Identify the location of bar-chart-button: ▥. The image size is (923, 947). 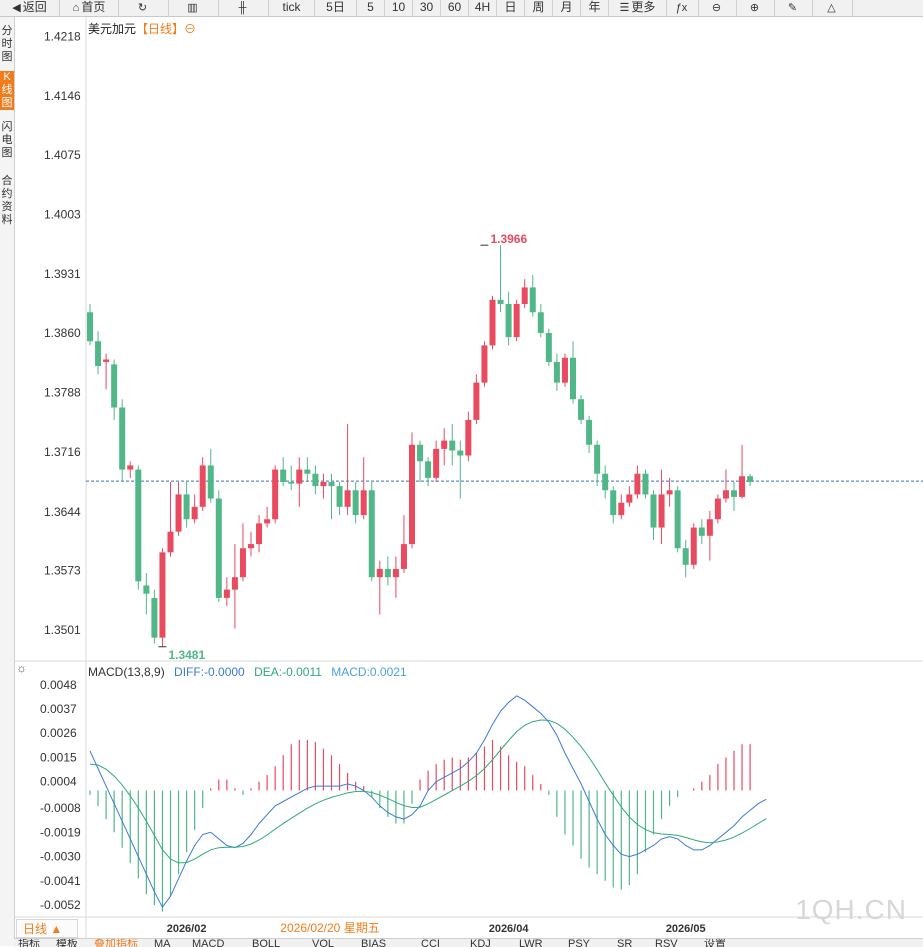
(194, 8).